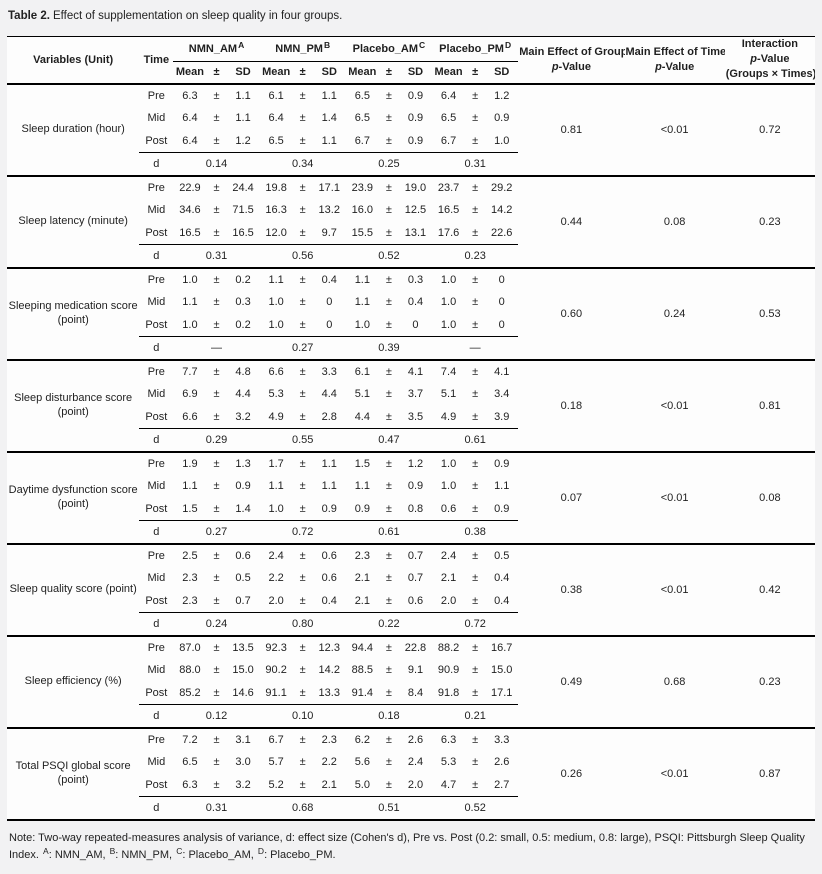  What do you see at coordinates (411, 578) in the screenshot?
I see `table-row: Mid 2.3 ±0.5 2.2 ±0.6 2.1 ±0.7 2.1 ±0.4` at bounding box center [411, 578].